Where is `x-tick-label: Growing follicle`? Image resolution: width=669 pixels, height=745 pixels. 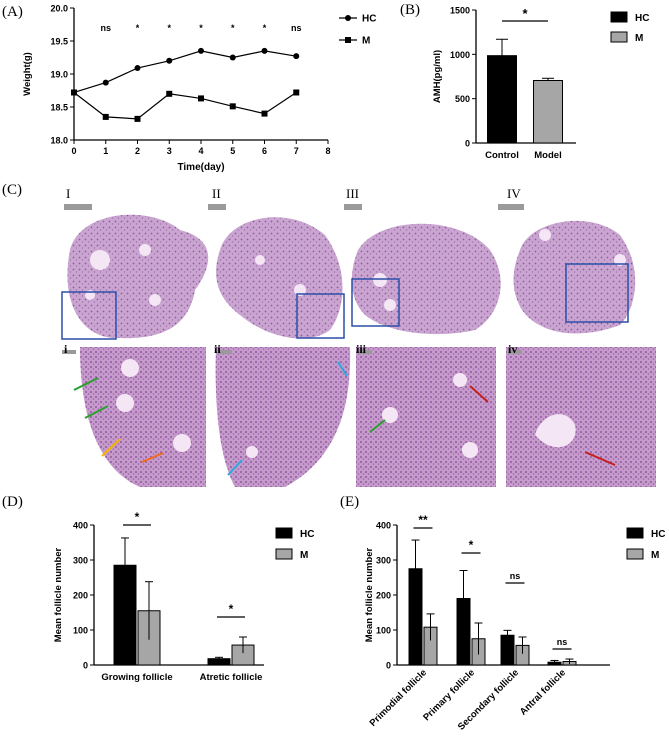
x-tick-label: Growing follicle is located at coordinates (136, 677).